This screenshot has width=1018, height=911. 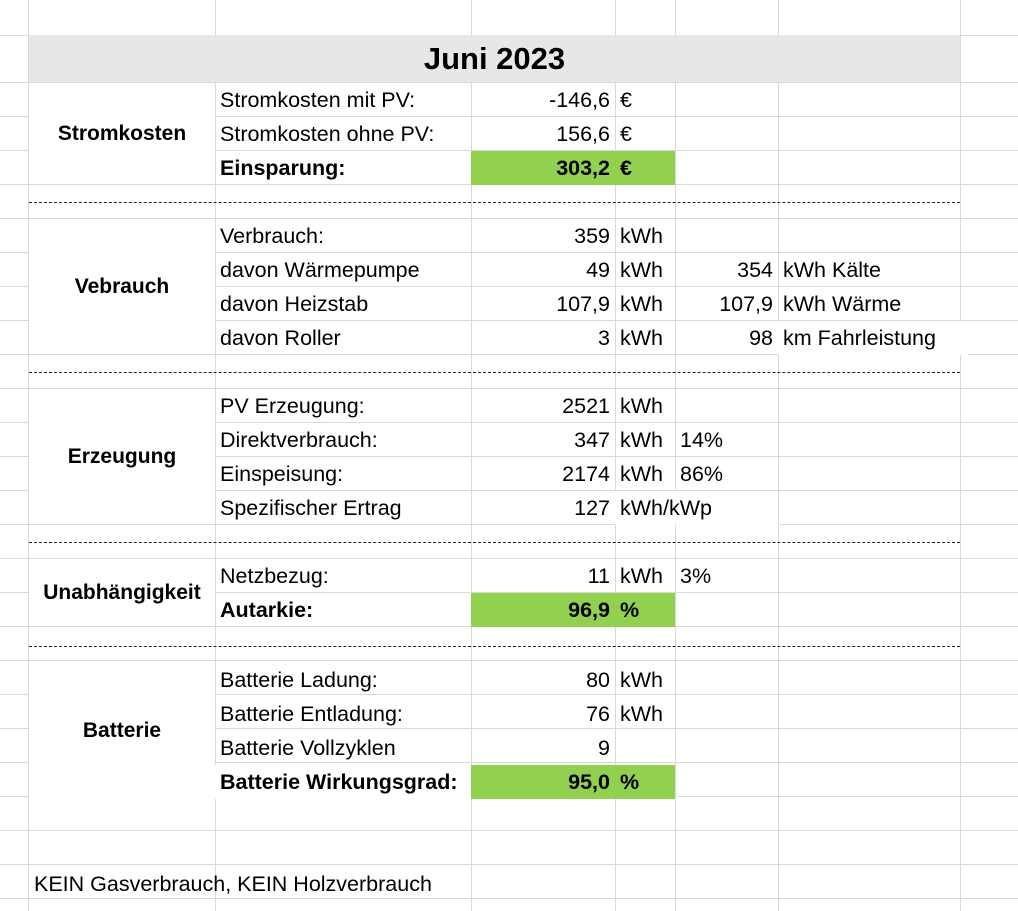 I want to click on einsparung-label: Einsparung:, so click(x=283, y=168).